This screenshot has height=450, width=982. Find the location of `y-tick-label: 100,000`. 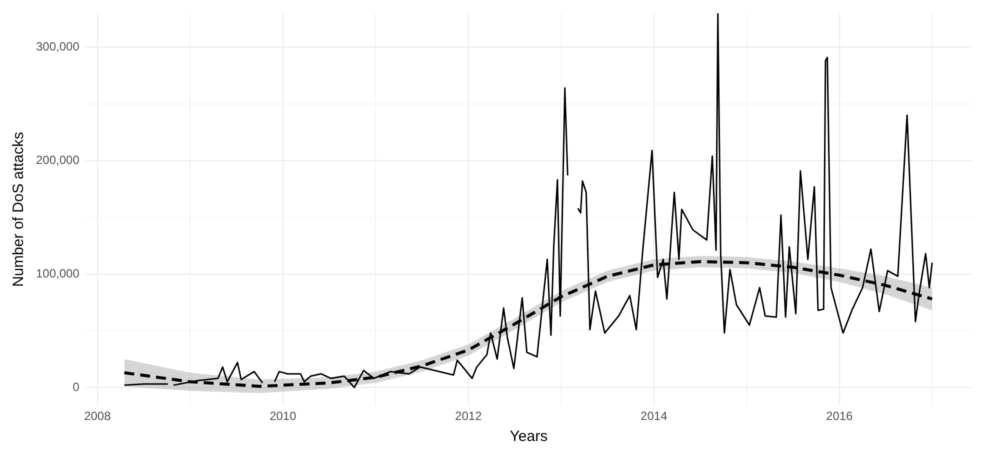

y-tick-label: 100,000 is located at coordinates (58, 273).